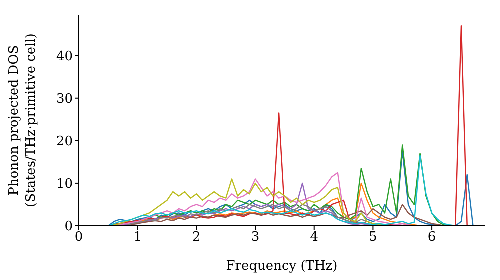 This screenshot has height=280, width=500. I want to click on x-tick-label: 2, so click(196, 238).